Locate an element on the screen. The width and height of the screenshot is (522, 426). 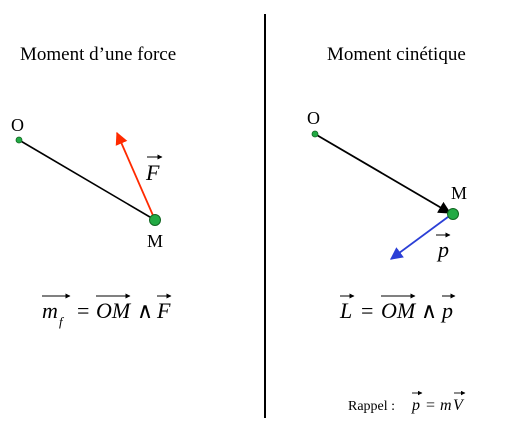
point-o-left is located at coordinates (19, 140).